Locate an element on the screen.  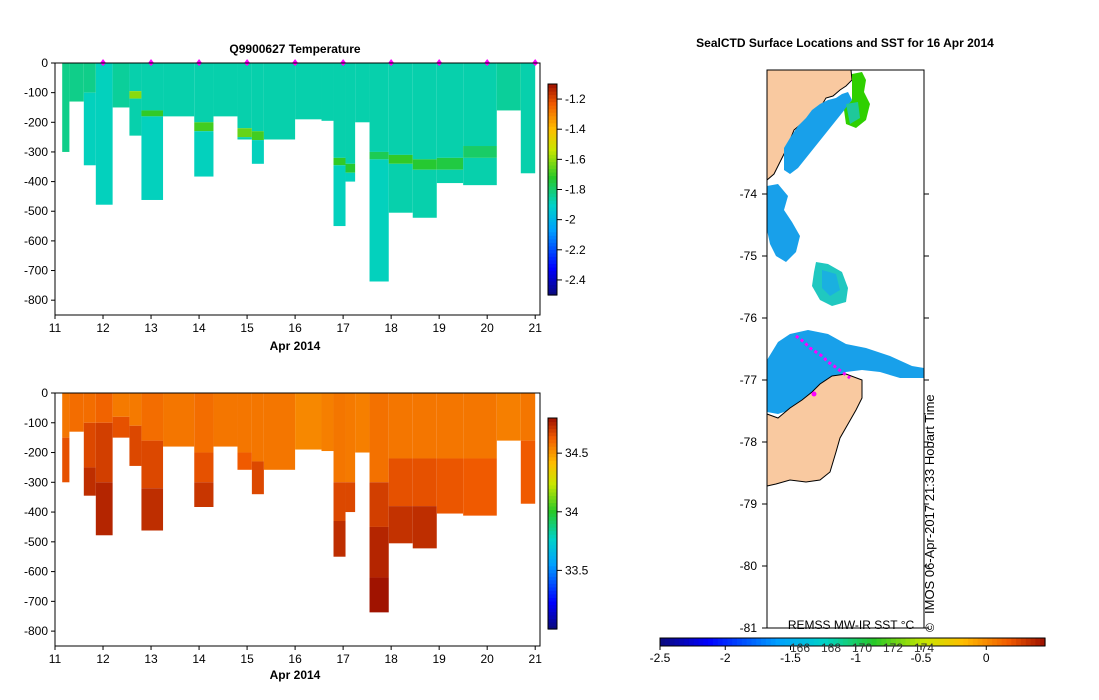
colorbar-tick-label: 0 is located at coordinates (986, 658).